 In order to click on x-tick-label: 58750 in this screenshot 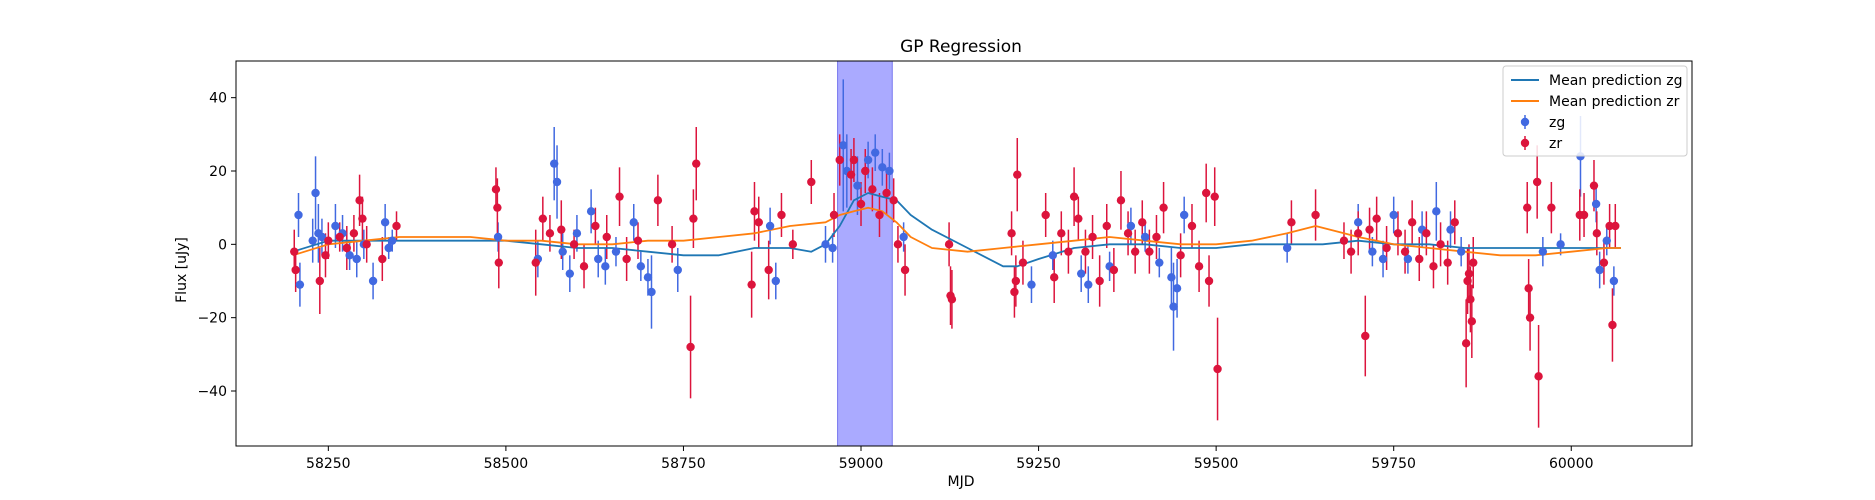, I will do `click(683, 464)`.